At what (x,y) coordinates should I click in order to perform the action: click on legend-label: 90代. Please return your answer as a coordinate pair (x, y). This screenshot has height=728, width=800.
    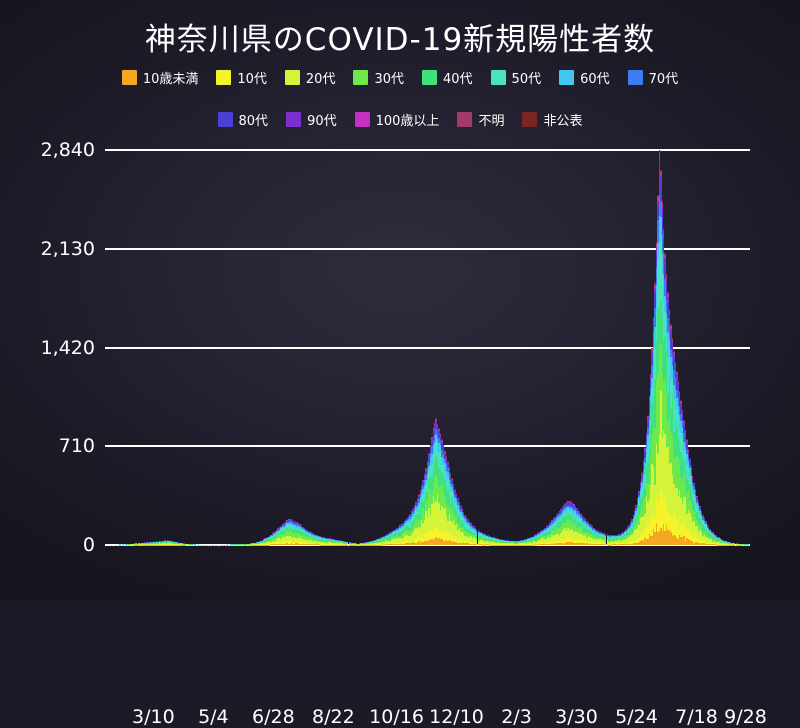
    Looking at the image, I should click on (322, 119).